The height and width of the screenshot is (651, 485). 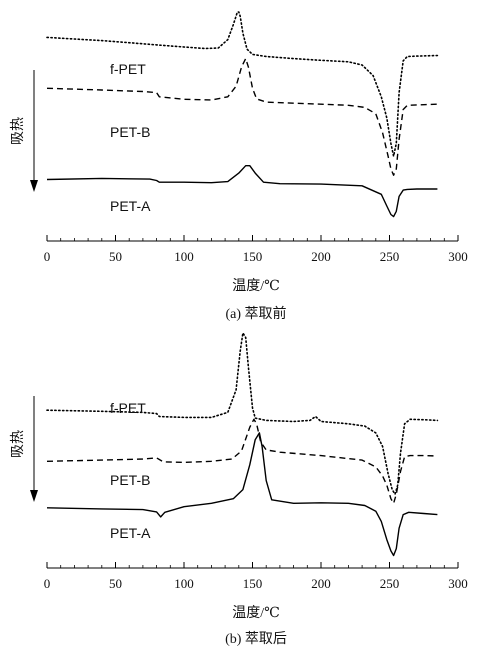 What do you see at coordinates (256, 639) in the screenshot?
I see `panel-caption: (b) 萃取后` at bounding box center [256, 639].